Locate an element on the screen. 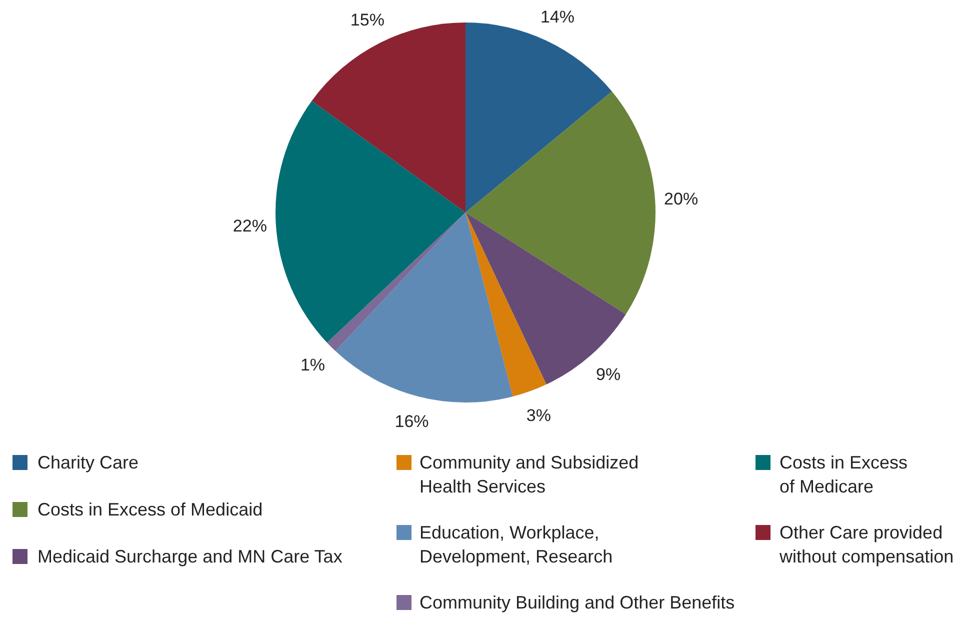 The width and height of the screenshot is (980, 617). legend-label: Costs in Excess of Medicare is located at coordinates (844, 474).